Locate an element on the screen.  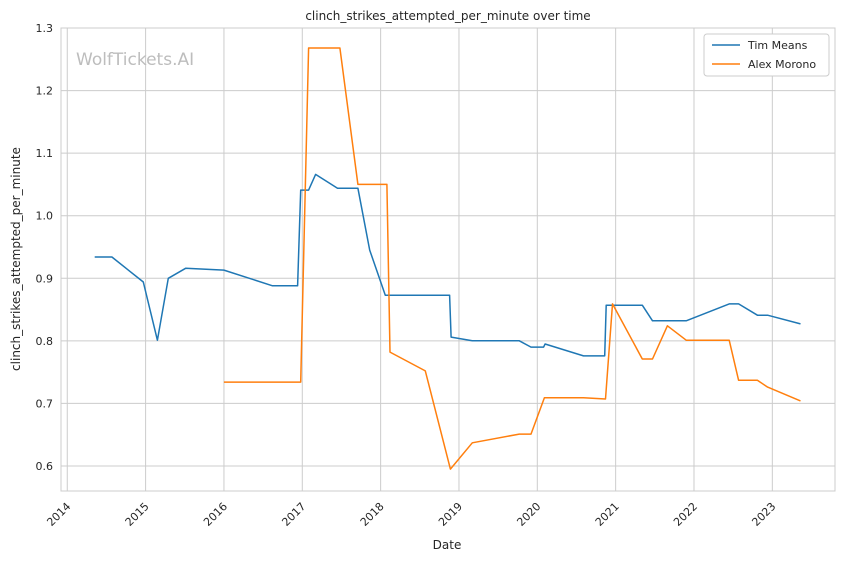
x-tick-label: 2022 is located at coordinates (685, 514).